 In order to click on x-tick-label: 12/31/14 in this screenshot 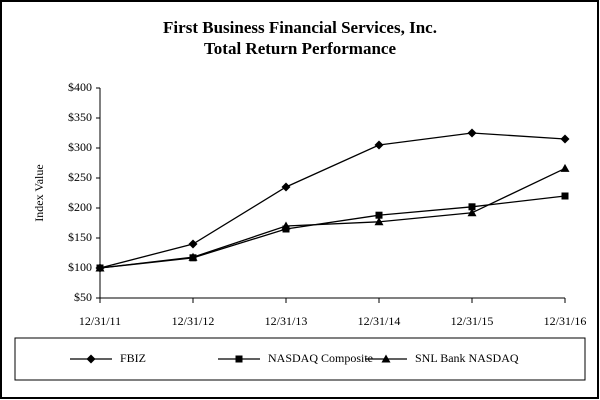, I will do `click(379, 321)`.